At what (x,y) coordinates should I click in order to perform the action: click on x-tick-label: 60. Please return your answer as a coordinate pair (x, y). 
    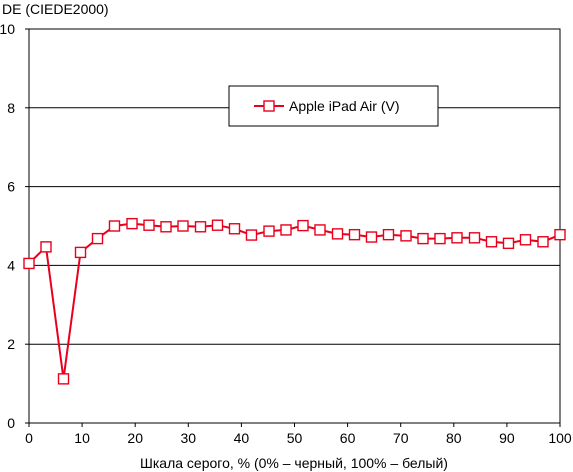
    Looking at the image, I should click on (348, 438).